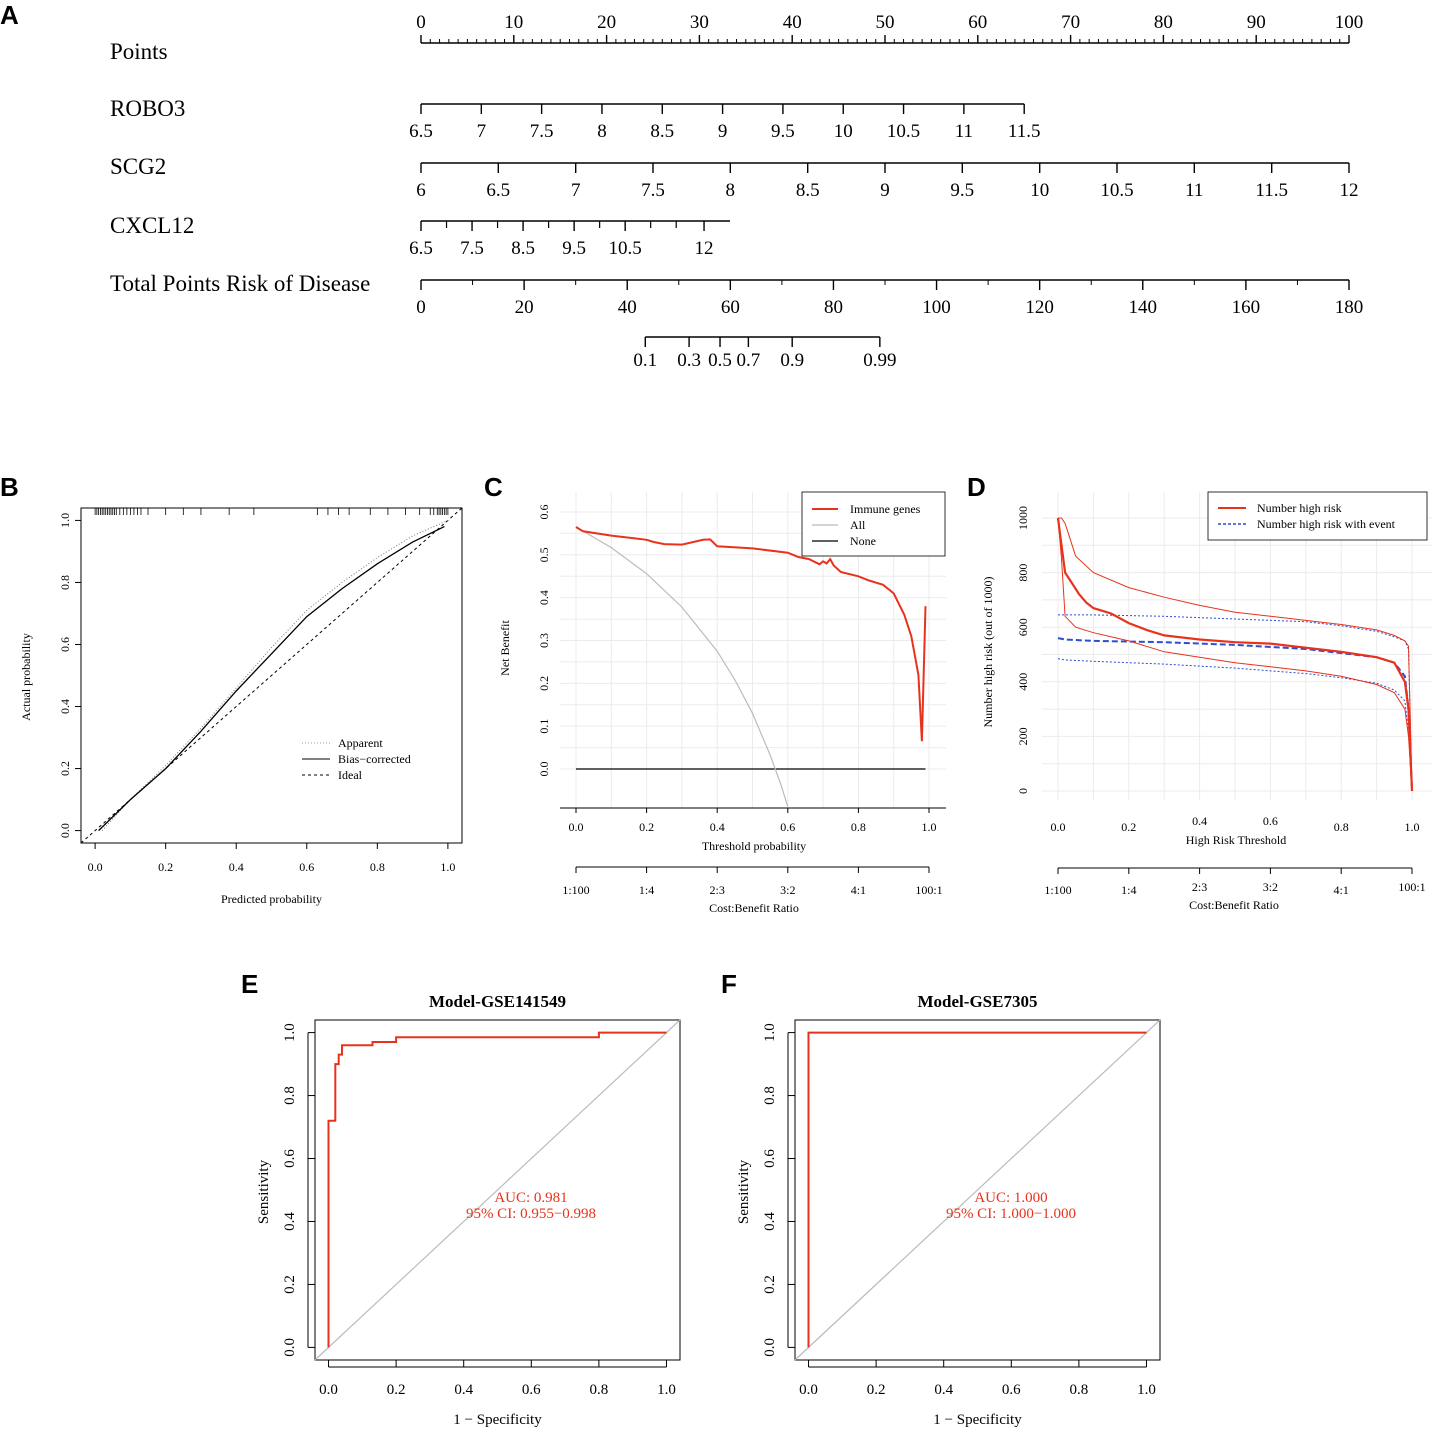 This screenshot has height=1432, width=1432. I want to click on nomogram-tick-label: 70, so click(1070, 22).